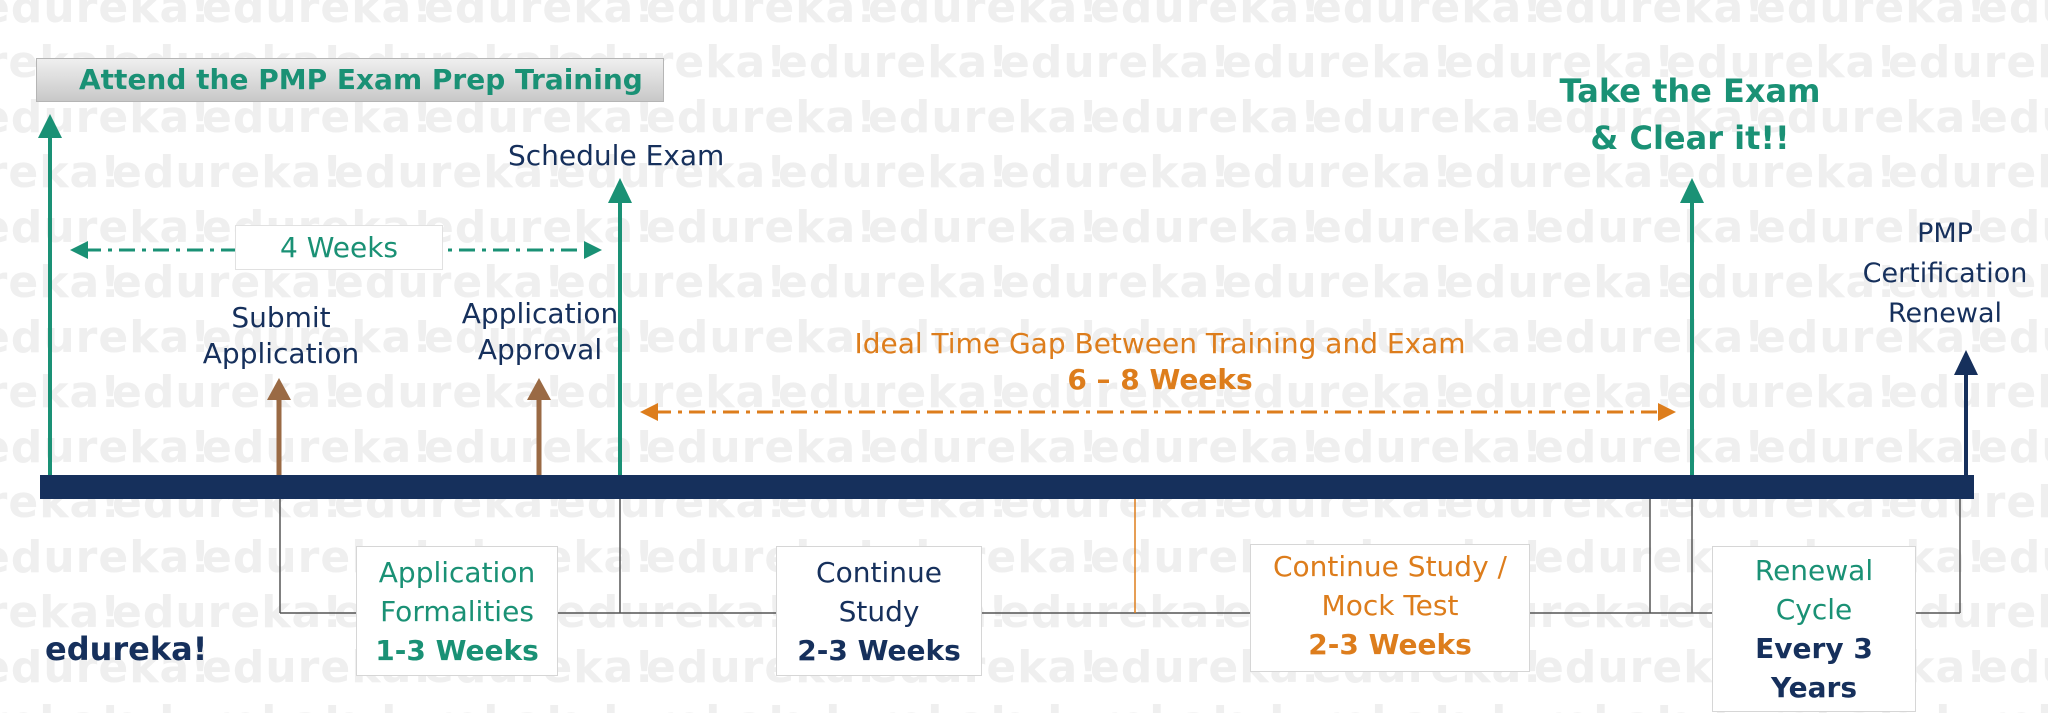  I want to click on timeline-bar, so click(1007, 487).